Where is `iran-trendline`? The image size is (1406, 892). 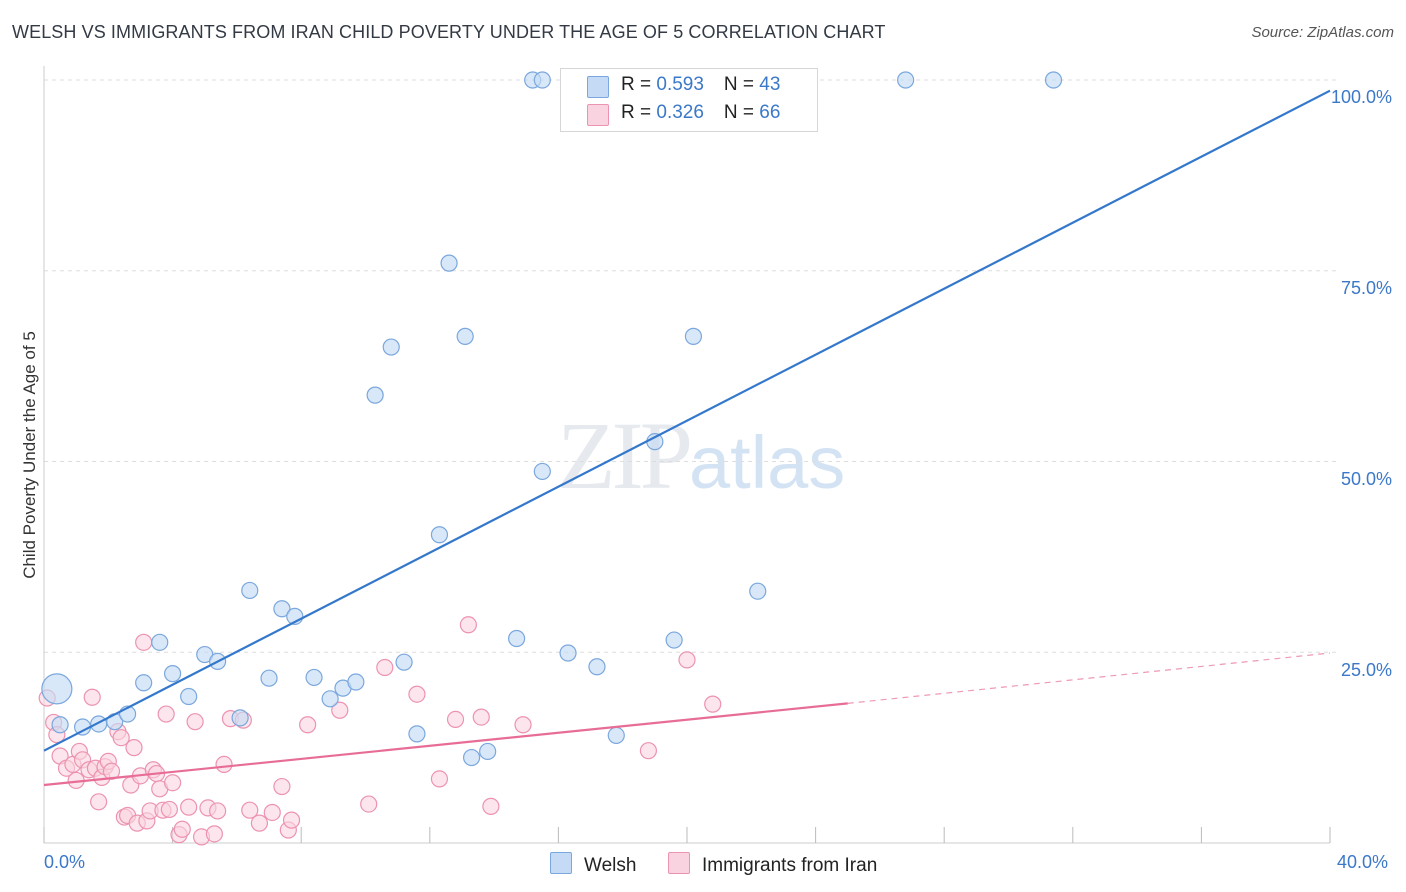 iran-trendline is located at coordinates (445, 744).